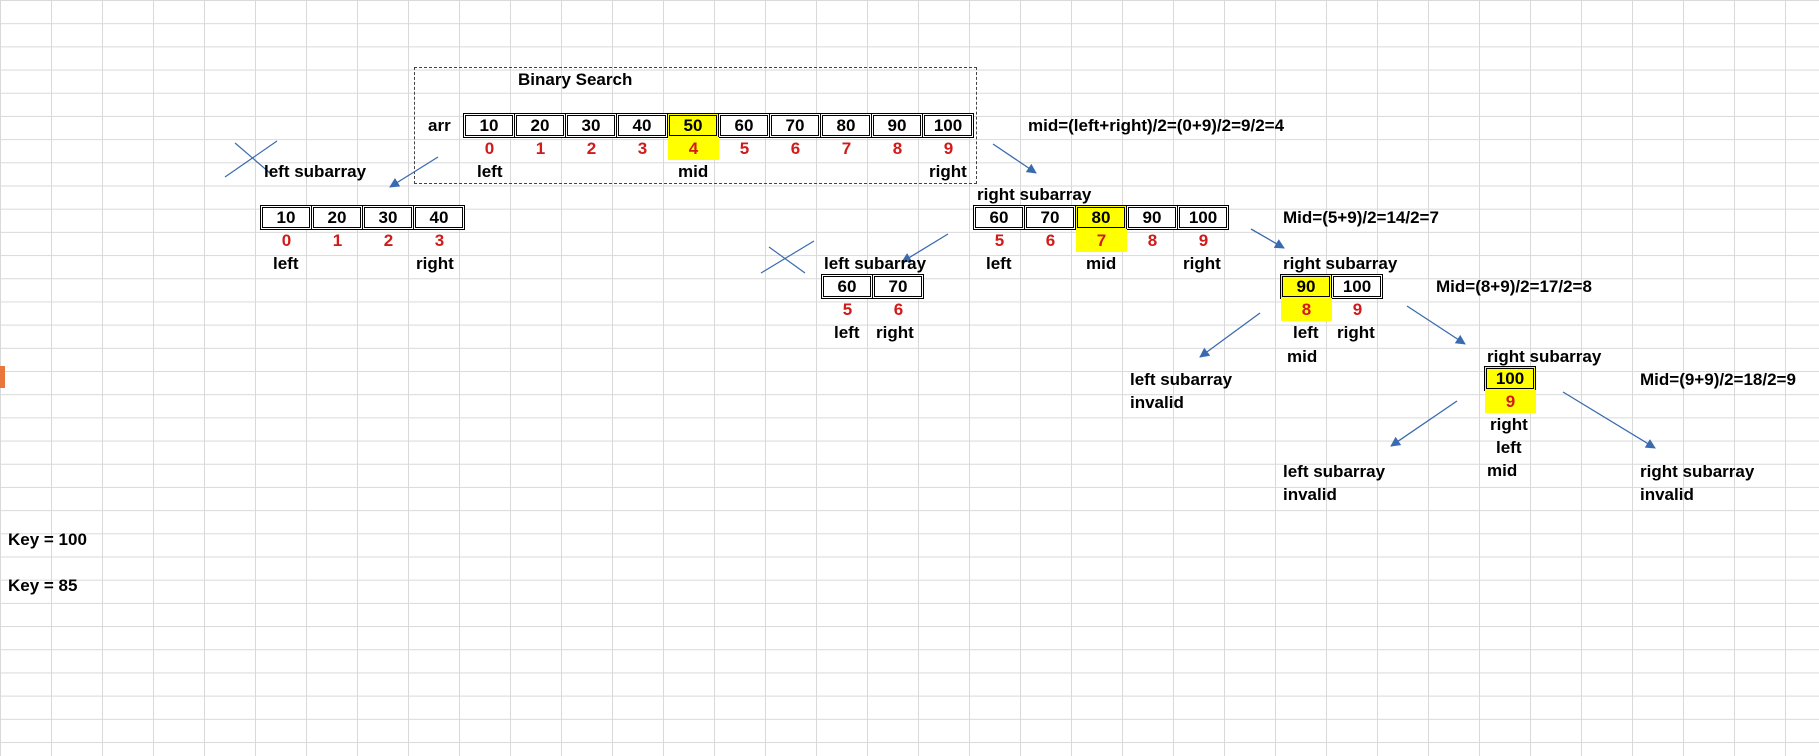 The width and height of the screenshot is (1819, 756). Describe the element at coordinates (1510, 401) in the screenshot. I see `index-cell-mid: 9` at that location.